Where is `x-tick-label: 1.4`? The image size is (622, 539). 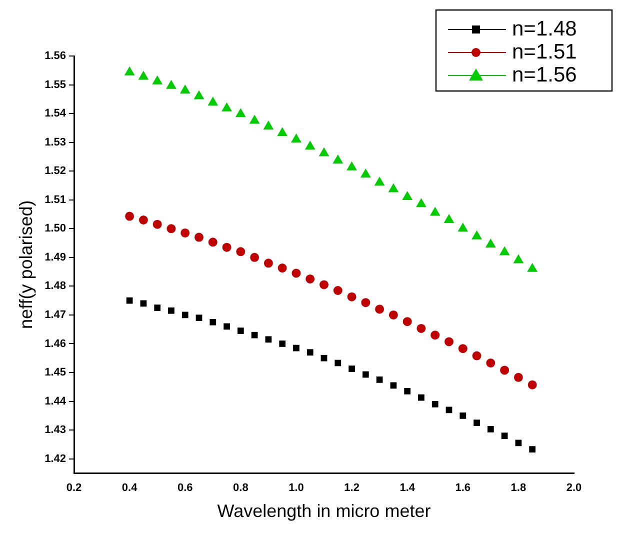
x-tick-label: 1.4 is located at coordinates (408, 488).